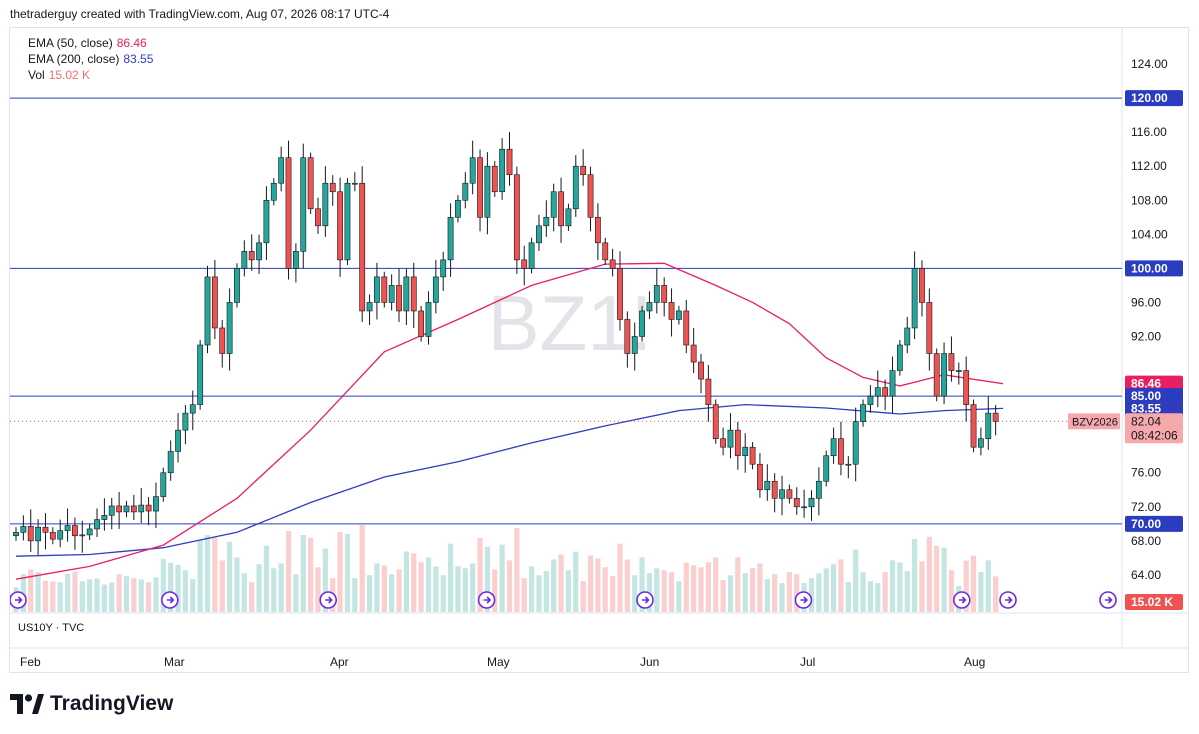 This screenshot has height=734, width=1199. I want to click on svg-text: 85.00, so click(1146, 396).